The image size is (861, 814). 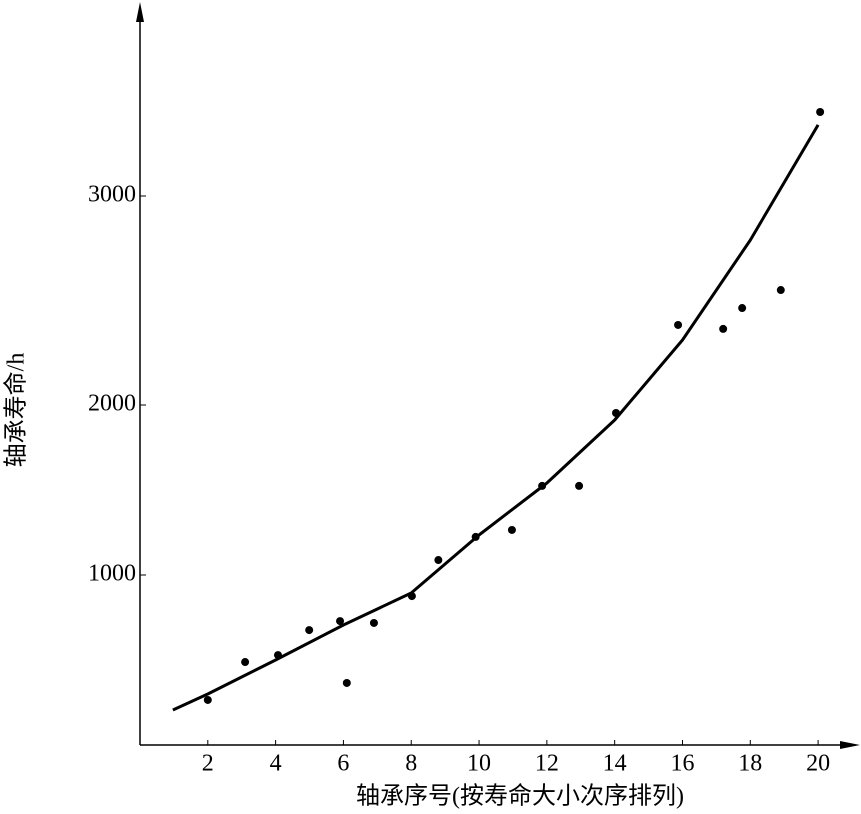 What do you see at coordinates (818, 764) in the screenshot?
I see `x-tick-label: 20` at bounding box center [818, 764].